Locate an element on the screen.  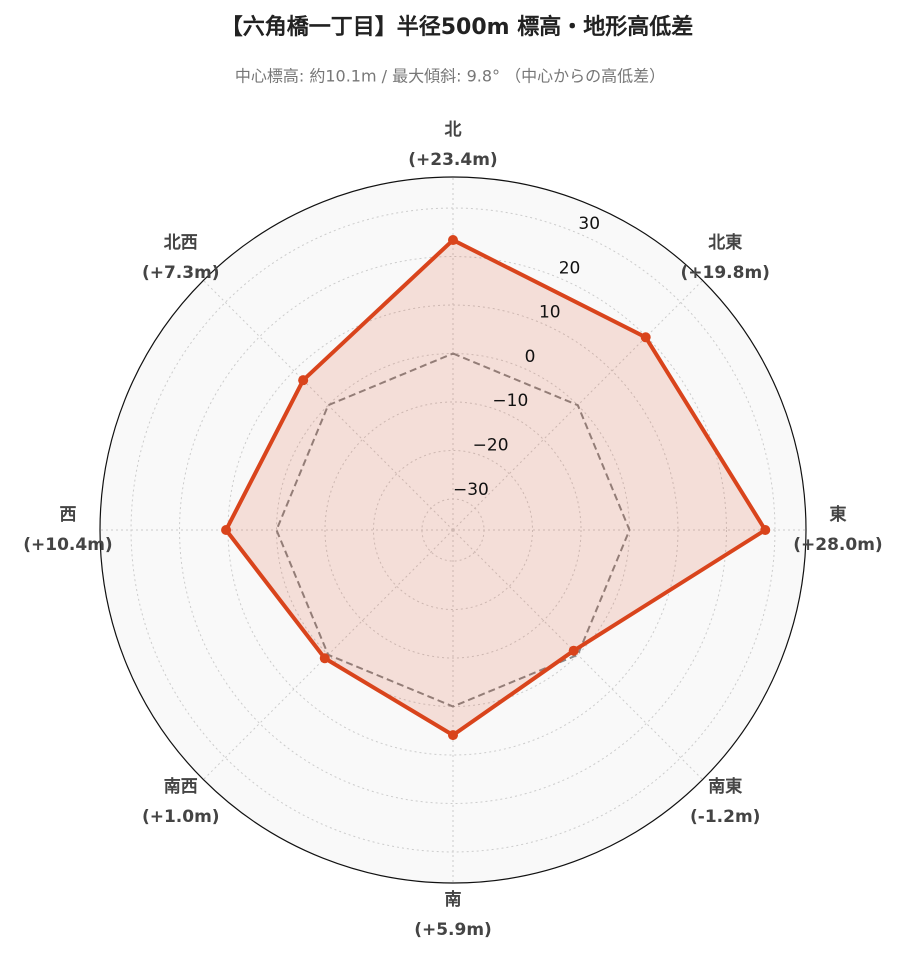
value-label: (+28.0m) is located at coordinates (837, 545).